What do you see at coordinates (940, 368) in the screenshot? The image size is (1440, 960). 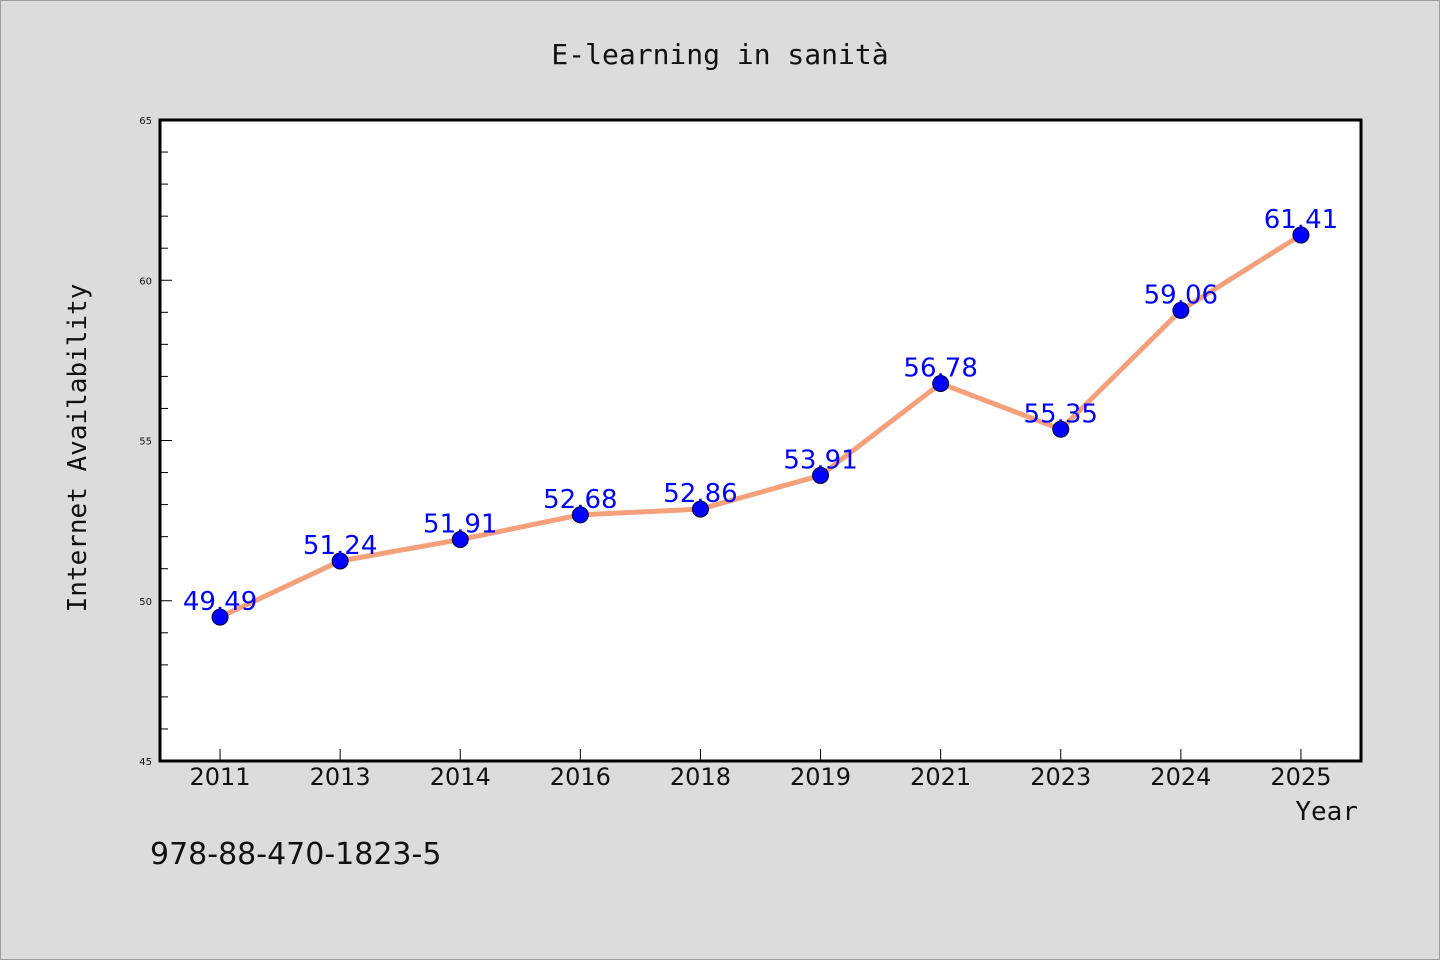 I see `data-value-label: 56.78` at bounding box center [940, 368].